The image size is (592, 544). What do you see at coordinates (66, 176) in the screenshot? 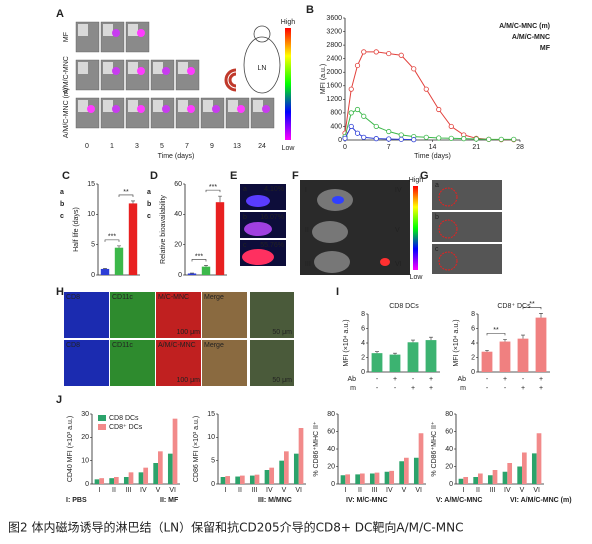
I see `panel-label: C` at bounding box center [66, 176].